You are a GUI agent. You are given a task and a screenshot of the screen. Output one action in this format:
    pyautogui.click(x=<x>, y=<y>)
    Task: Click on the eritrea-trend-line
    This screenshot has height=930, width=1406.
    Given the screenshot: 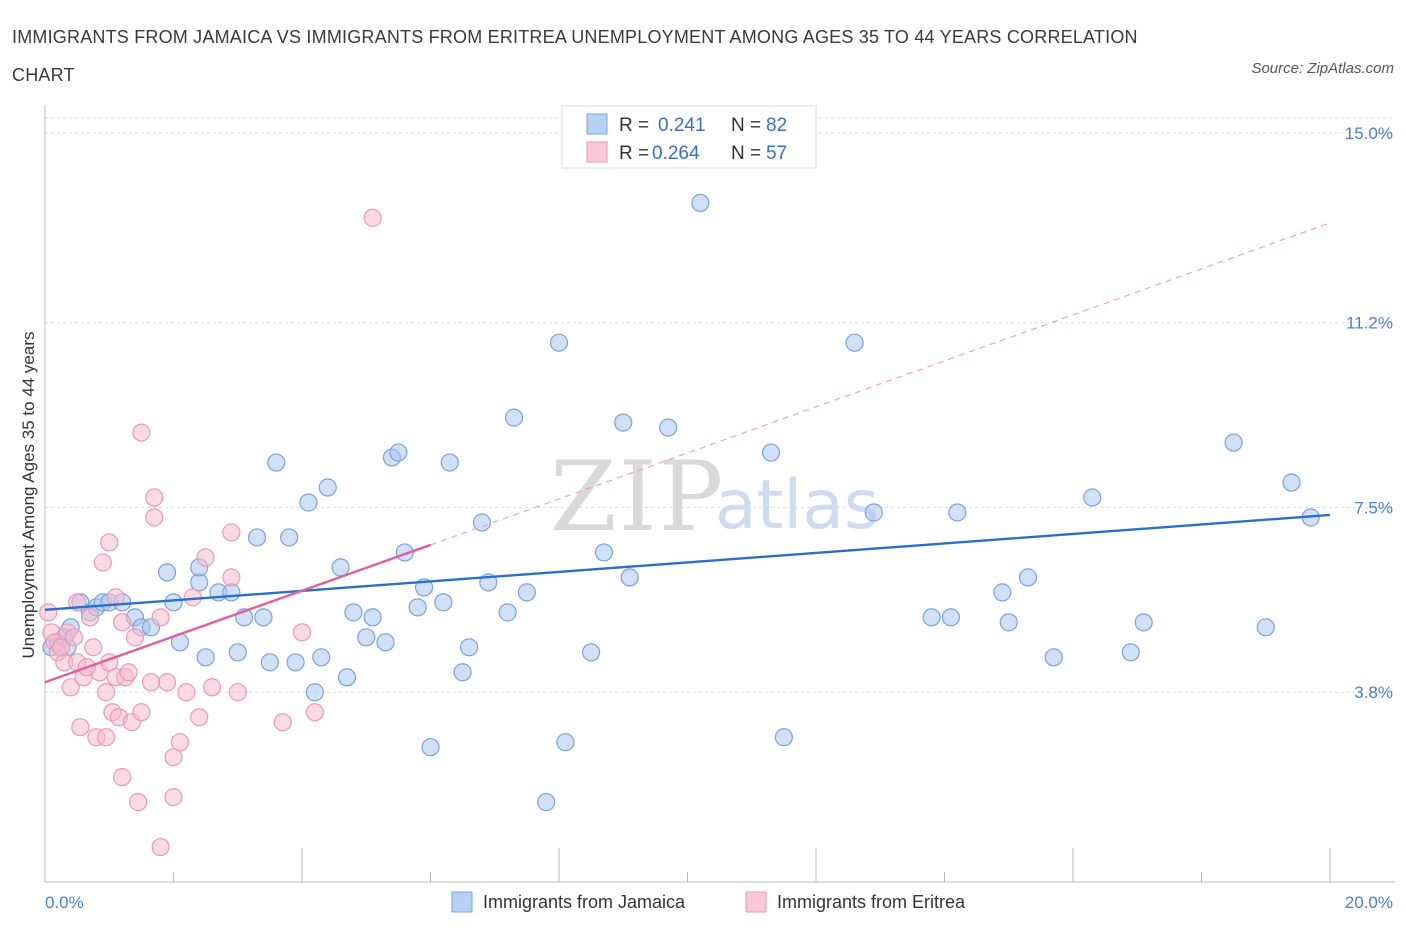 What is the action you would take?
    pyautogui.click(x=237, y=613)
    